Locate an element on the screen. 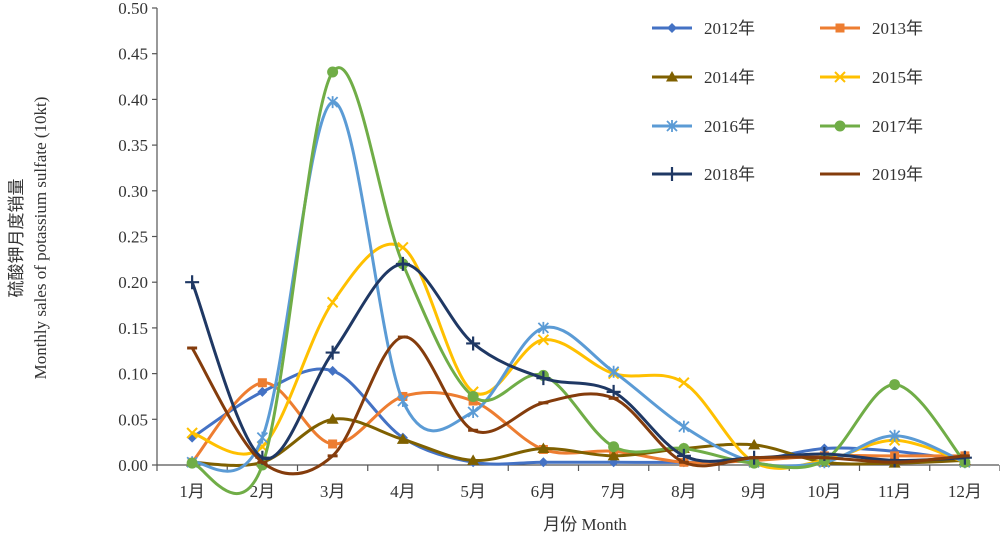 The image size is (1000, 536). legend-label: 2016年 is located at coordinates (729, 126).